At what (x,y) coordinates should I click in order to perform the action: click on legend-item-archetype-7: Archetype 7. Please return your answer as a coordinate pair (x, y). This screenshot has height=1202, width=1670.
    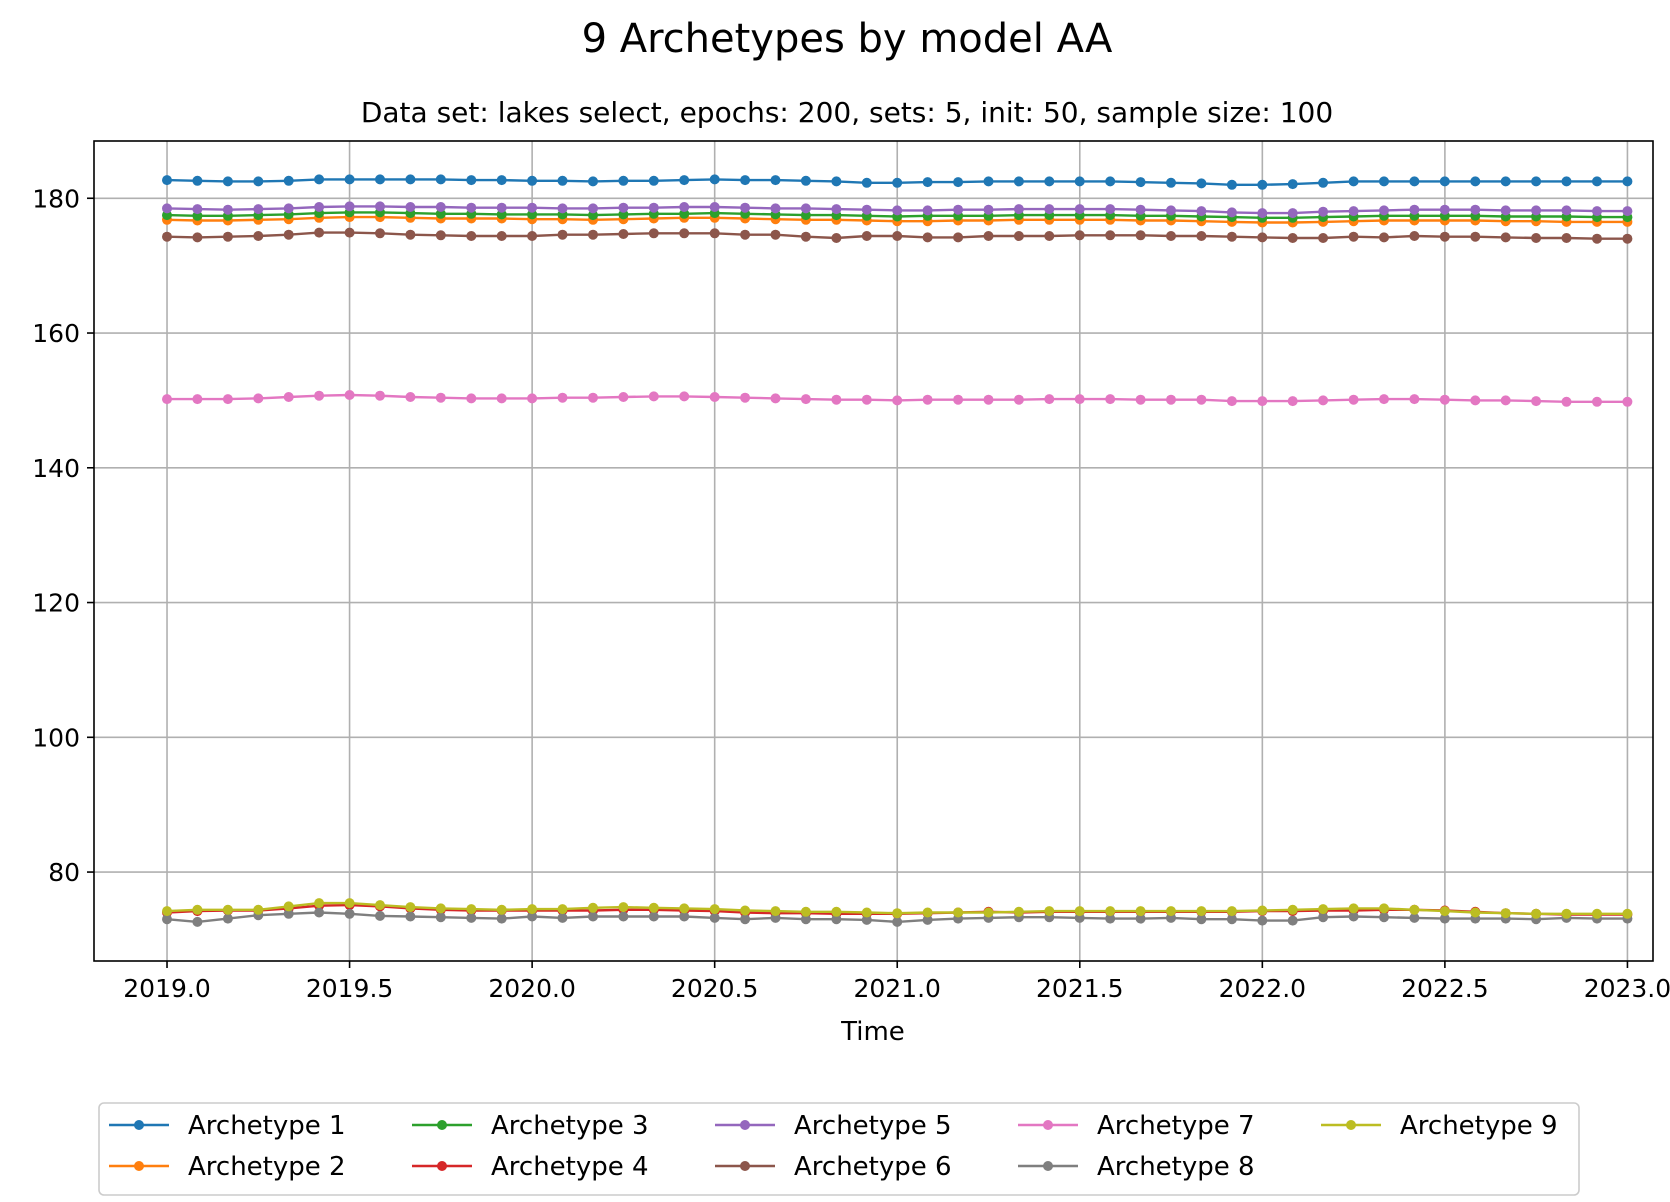
    Looking at the image, I should click on (1136, 1126).